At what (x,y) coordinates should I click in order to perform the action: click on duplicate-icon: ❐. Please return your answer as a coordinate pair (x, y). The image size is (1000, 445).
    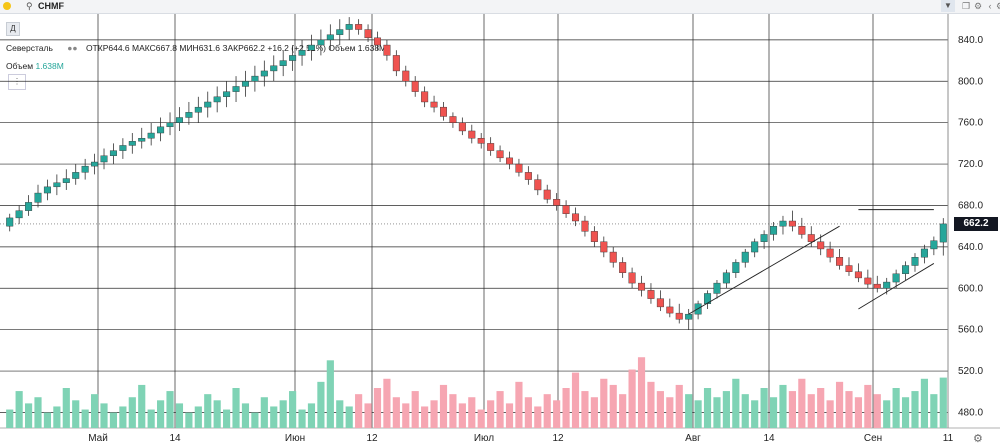
    Looking at the image, I should click on (966, 6).